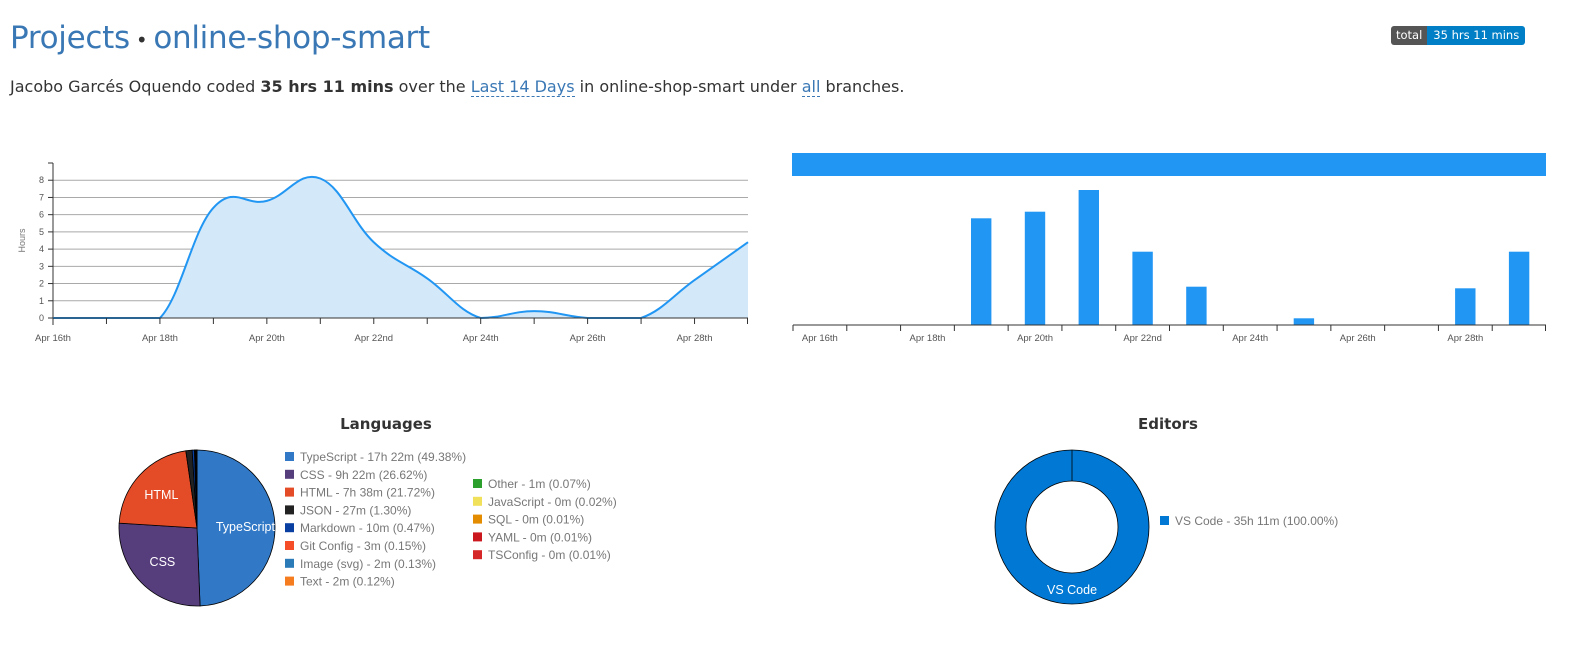 This screenshot has width=1593, height=646. Describe the element at coordinates (672, 86) in the screenshot. I see `summary-project: online-shop-smart` at that location.